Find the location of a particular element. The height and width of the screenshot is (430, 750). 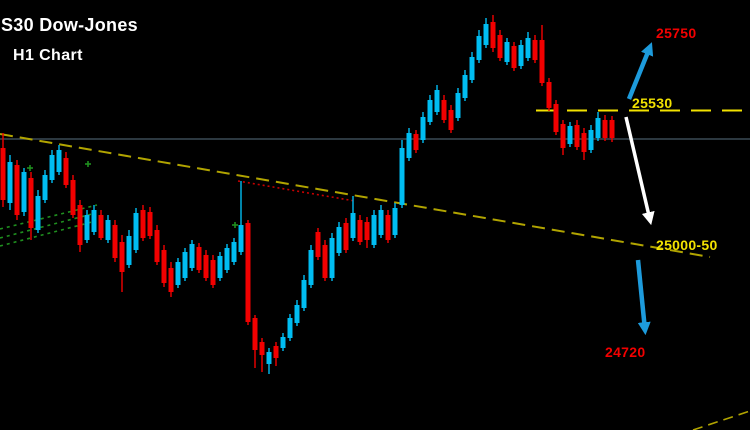

target-lower-label: 24720 is located at coordinates (625, 352).